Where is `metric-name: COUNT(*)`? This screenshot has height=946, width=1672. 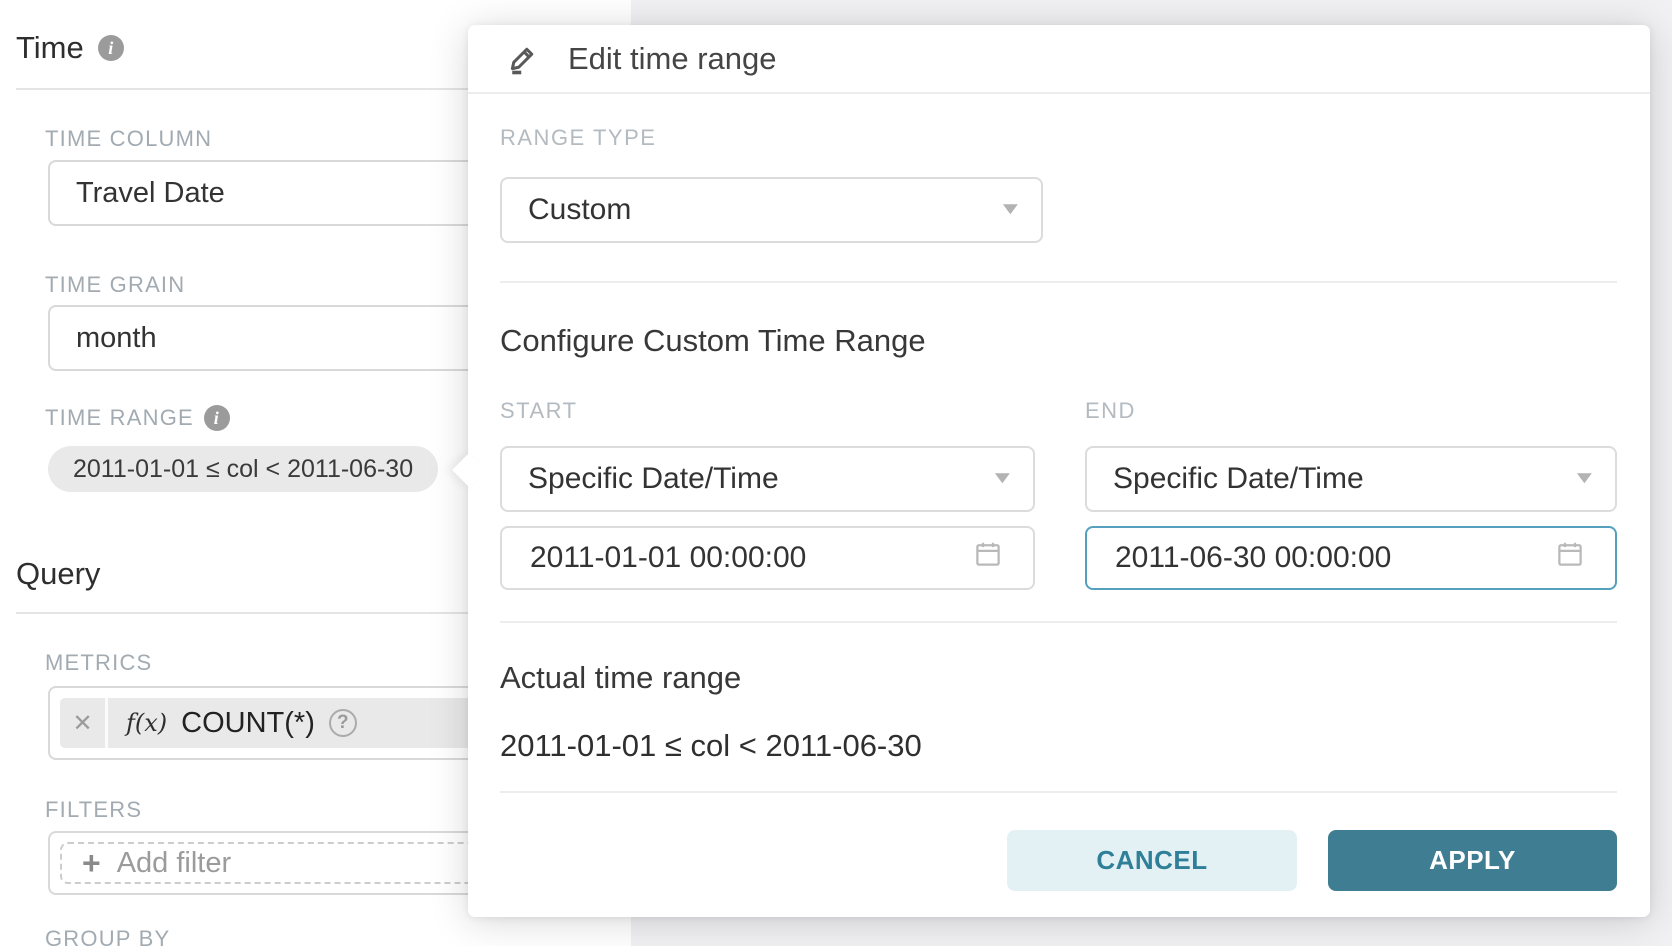
metric-name: COUNT(*) is located at coordinates (248, 722).